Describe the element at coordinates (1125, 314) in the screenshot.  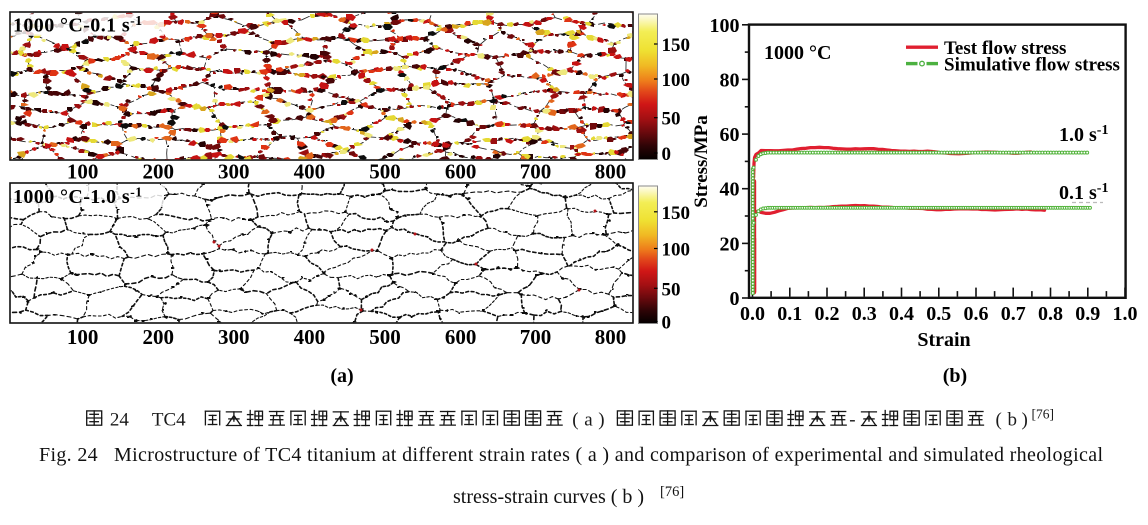
I see `svg-text: 1.0` at that location.